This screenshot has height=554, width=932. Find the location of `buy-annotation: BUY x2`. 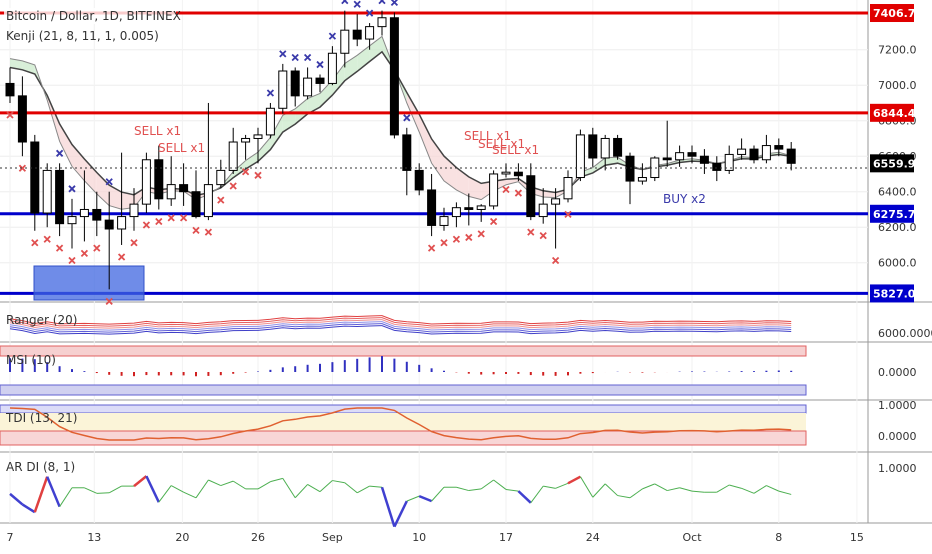

buy-annotation: BUY x2 is located at coordinates (684, 199).